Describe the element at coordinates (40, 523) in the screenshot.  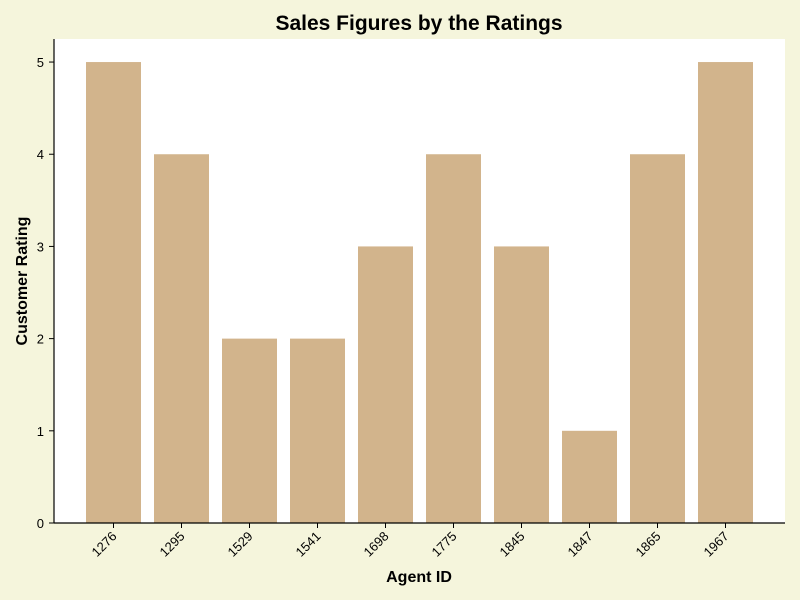
I see `y-tick-label: 0` at that location.